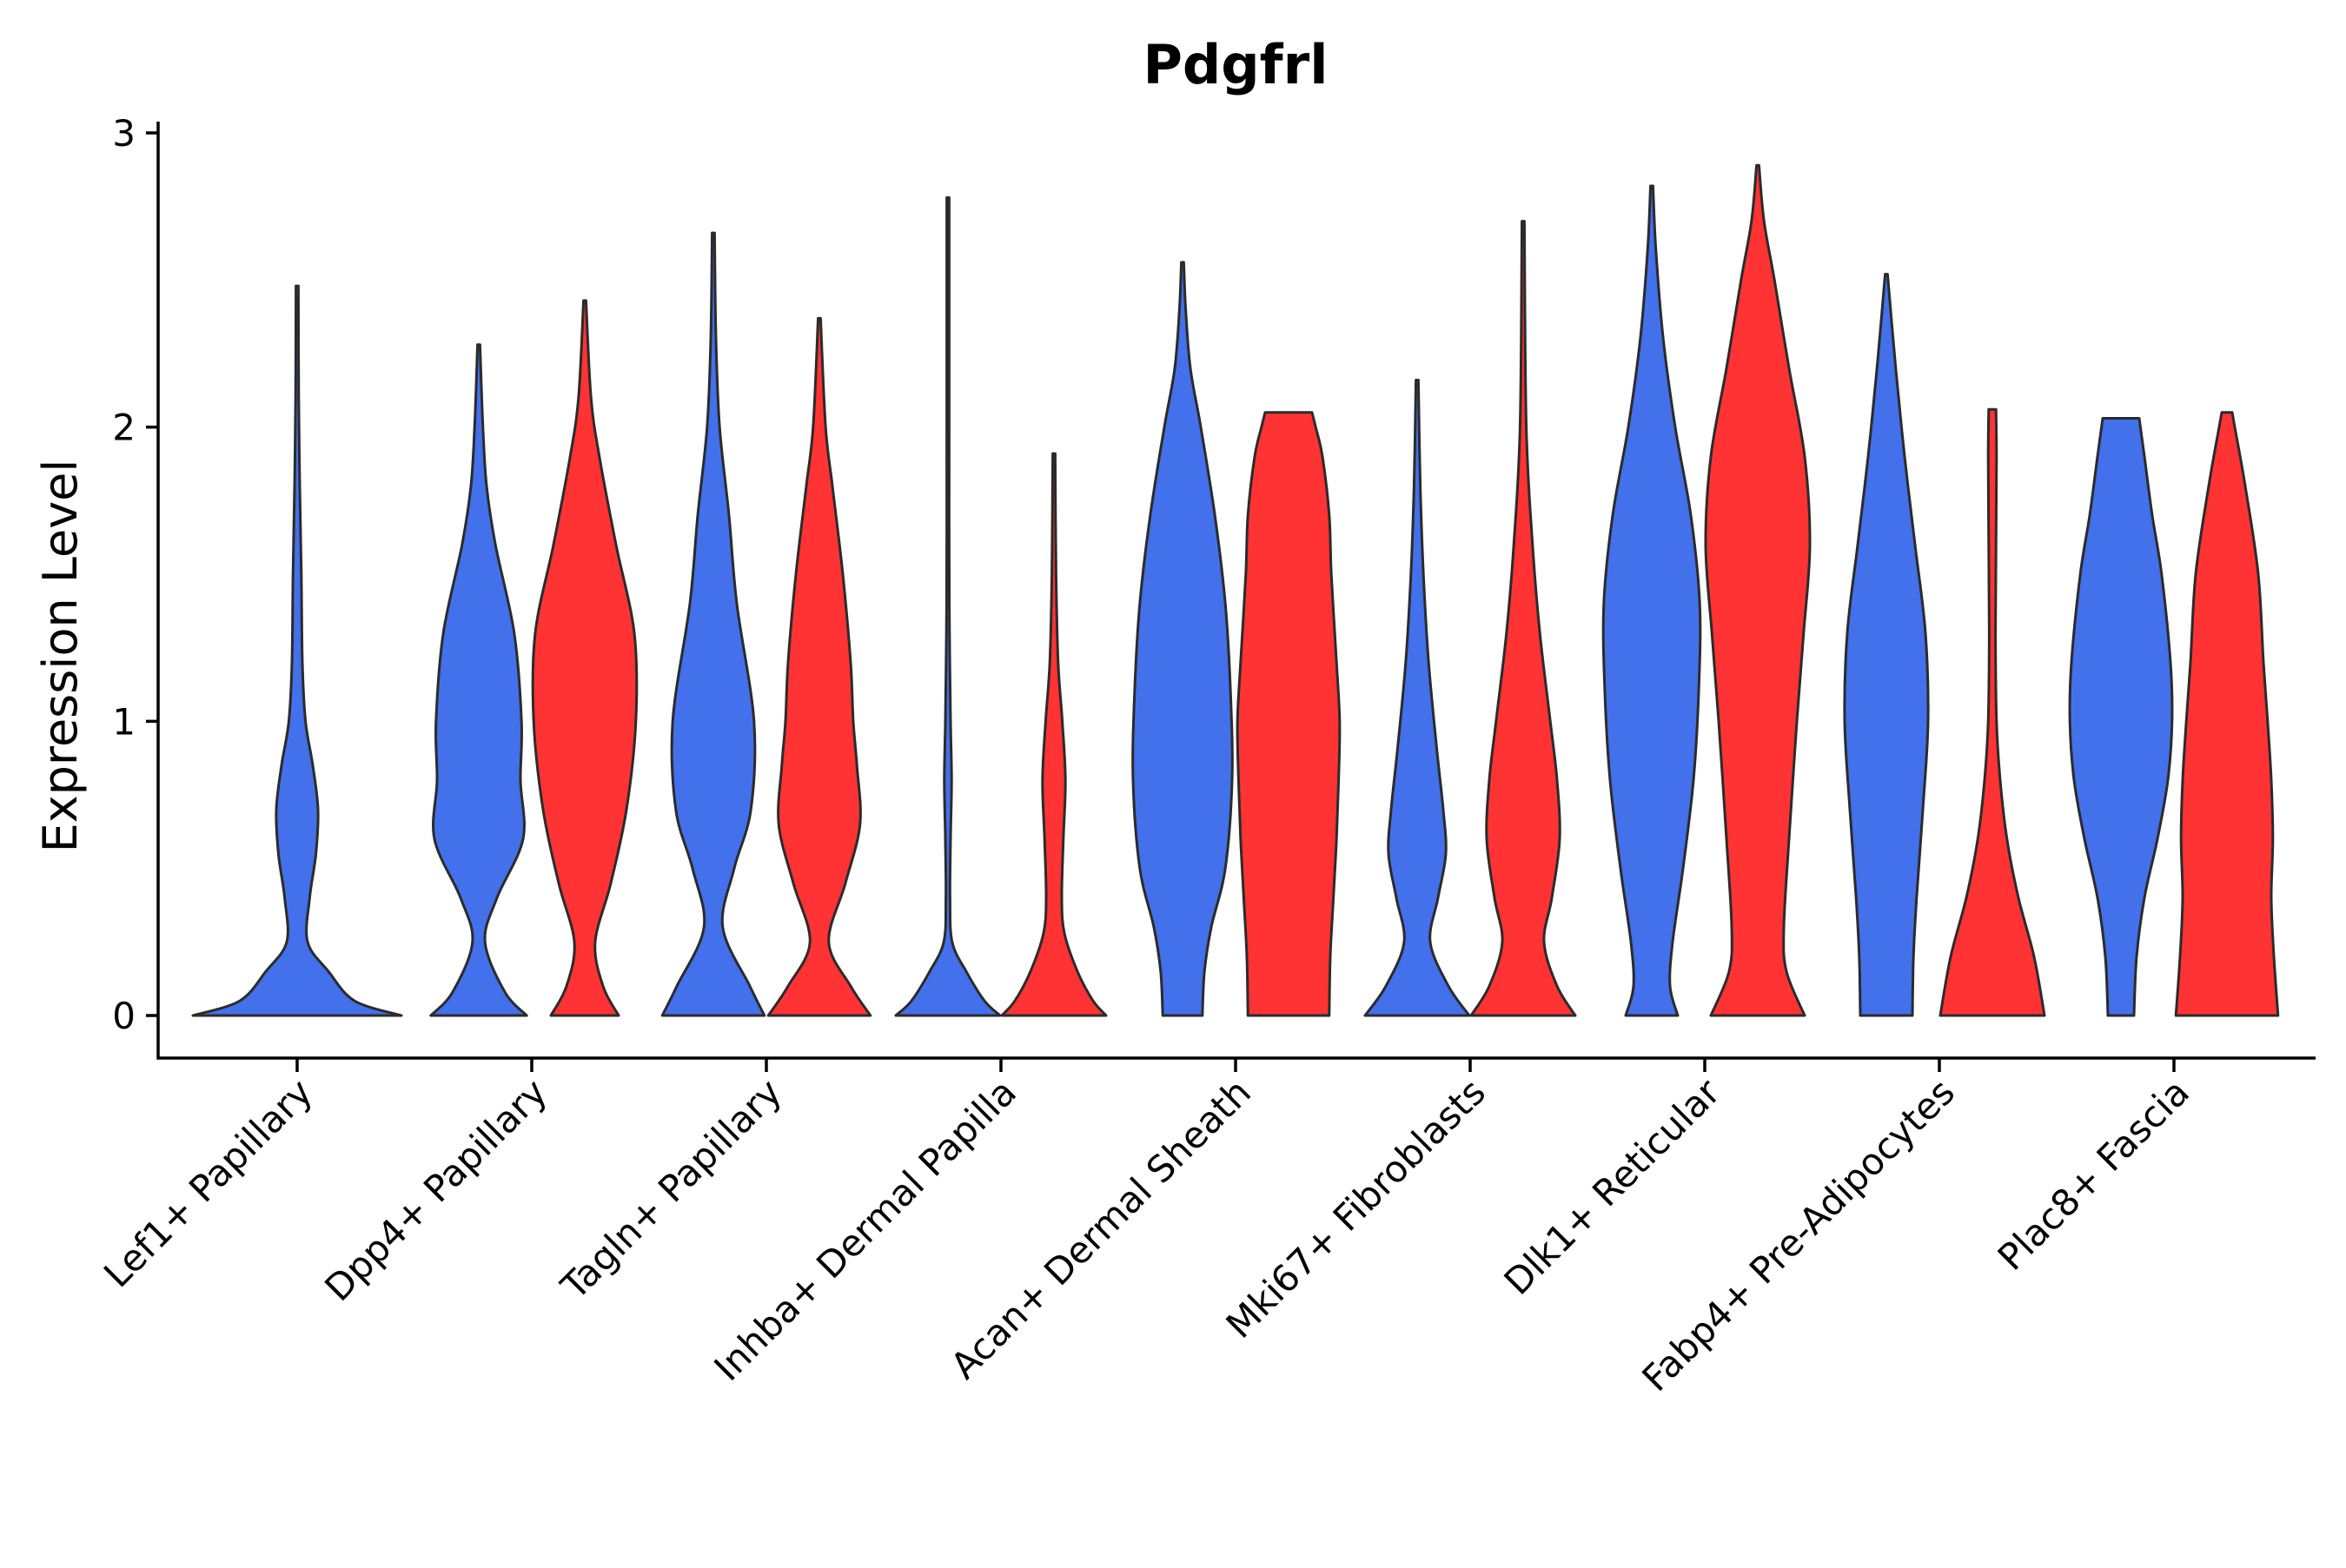 The image size is (2346, 1568). Describe the element at coordinates (2094, 1174) in the screenshot. I see `x-tick-label: Plac8+ Fascia` at that location.